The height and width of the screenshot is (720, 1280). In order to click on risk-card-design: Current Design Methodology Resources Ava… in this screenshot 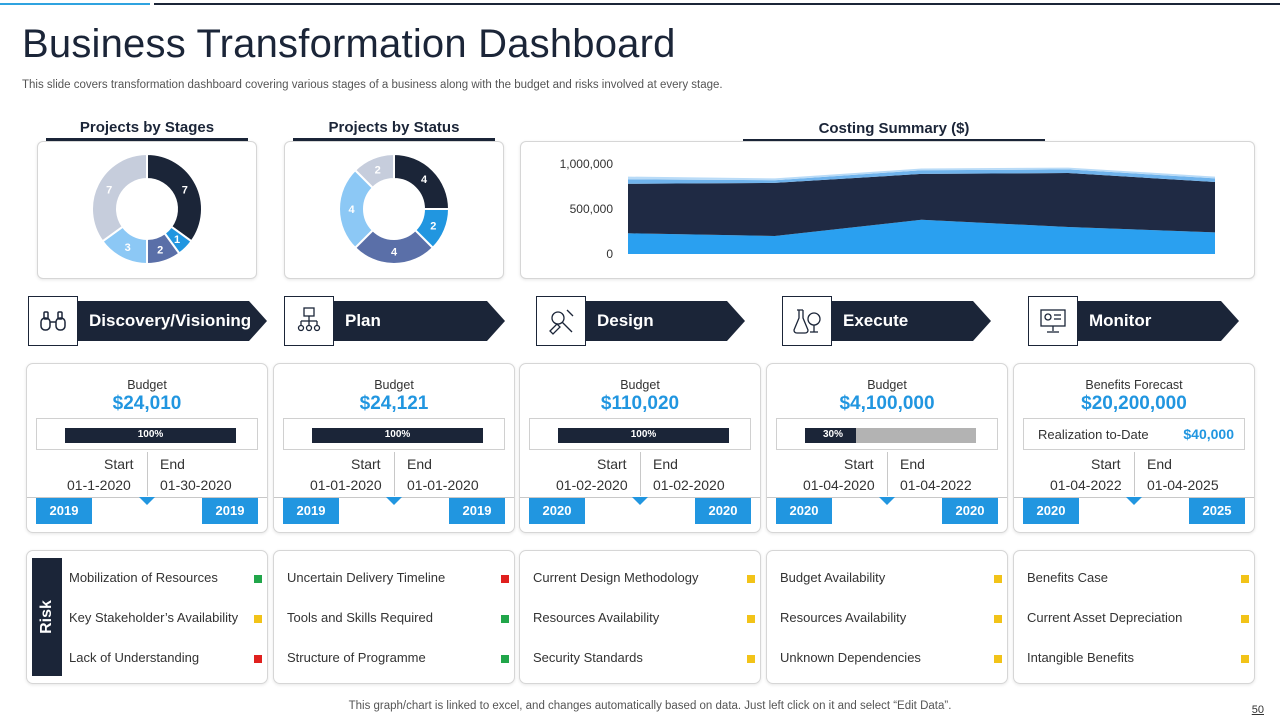, I will do `click(640, 617)`.